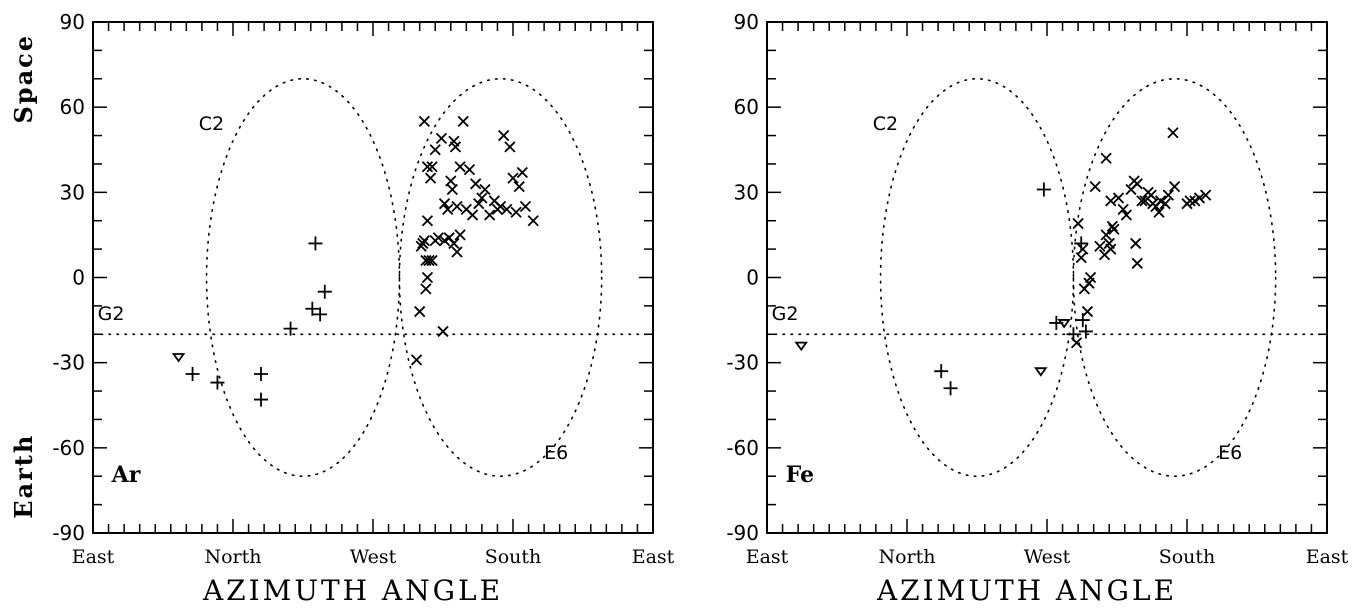 This screenshot has width=1357, height=608. What do you see at coordinates (78, 278) in the screenshot?
I see `y-tick-label: 0` at bounding box center [78, 278].